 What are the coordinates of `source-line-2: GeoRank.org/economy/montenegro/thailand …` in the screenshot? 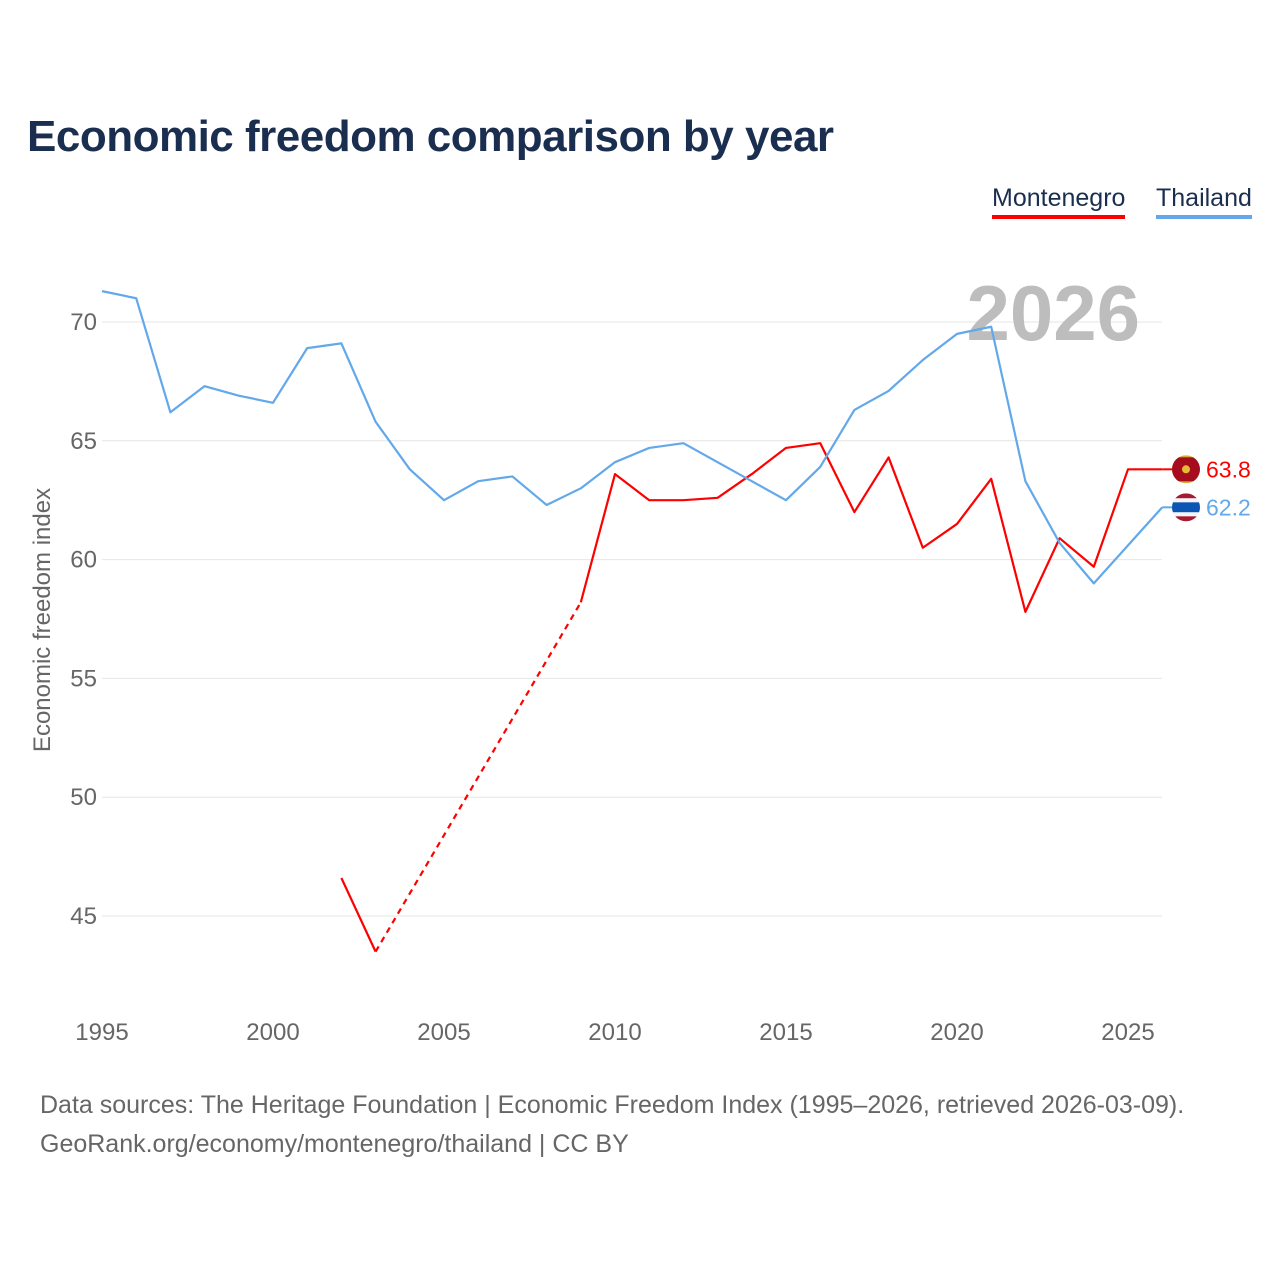 It's located at (334, 1144).